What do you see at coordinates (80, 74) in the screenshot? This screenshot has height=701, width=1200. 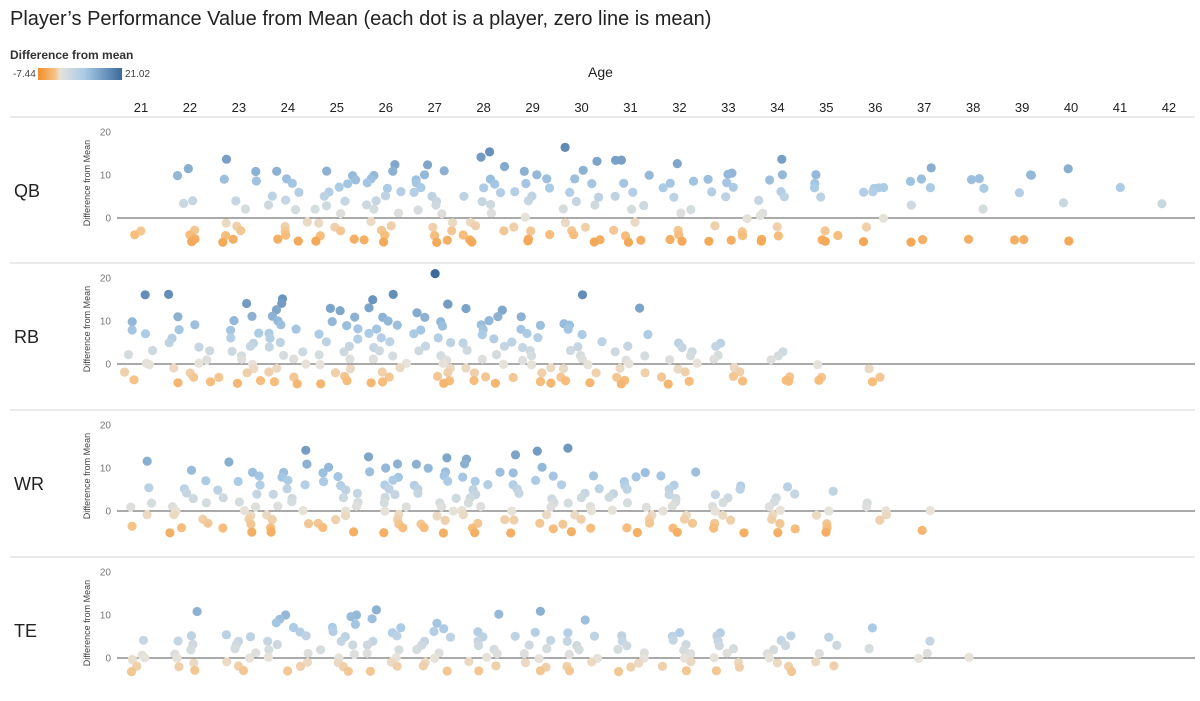 I see `color-legend-bar` at bounding box center [80, 74].